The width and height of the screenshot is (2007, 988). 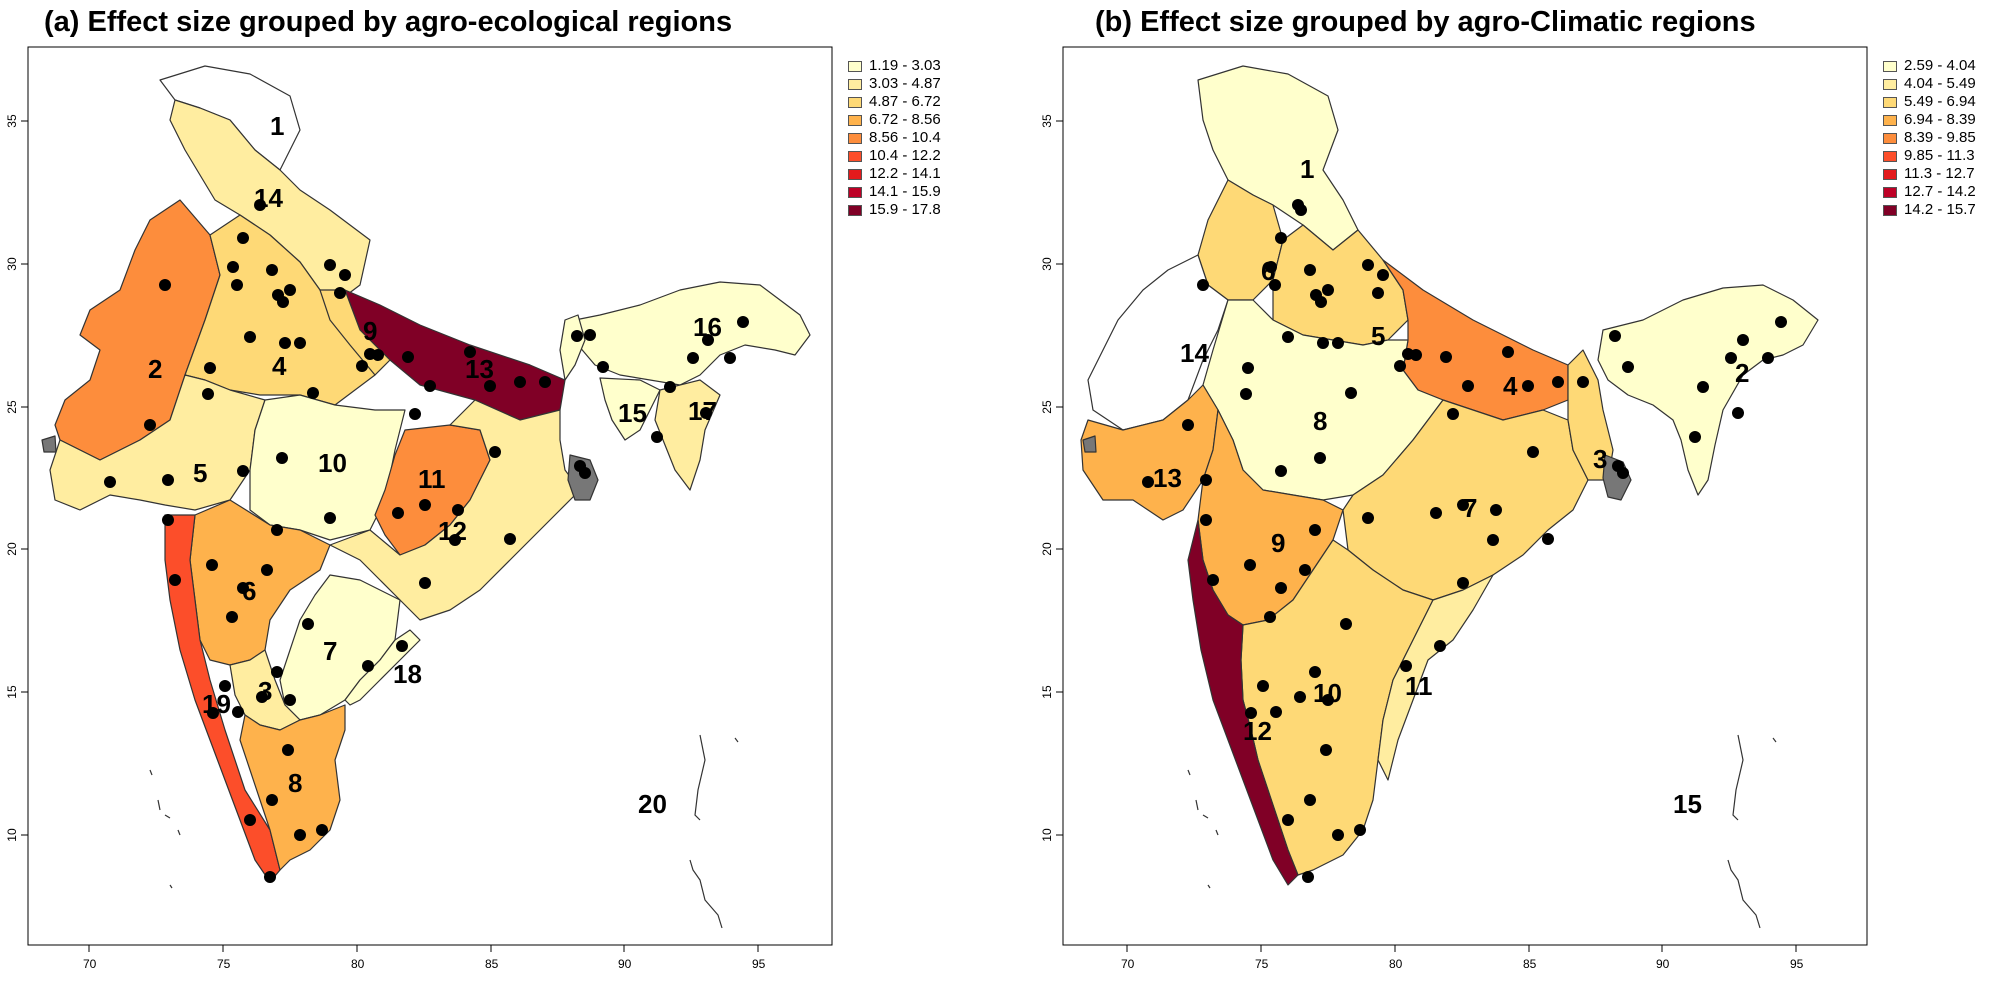 What do you see at coordinates (1940, 191) in the screenshot?
I see `legend-label: 12.7 - 14.2` at bounding box center [1940, 191].